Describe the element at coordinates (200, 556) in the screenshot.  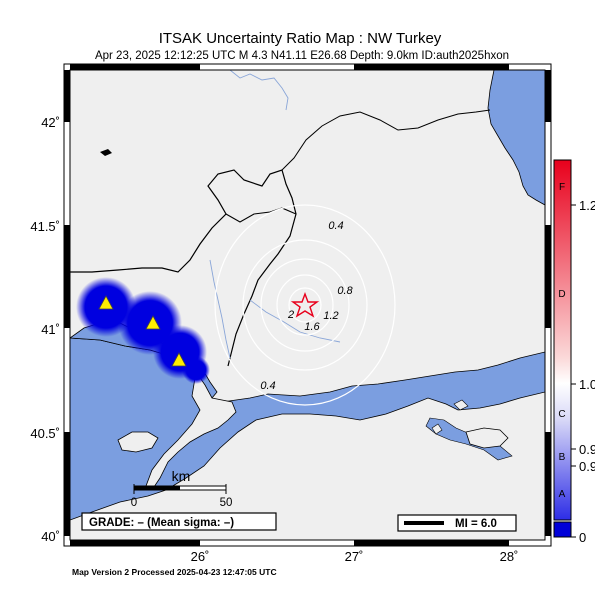
I see `lon-tick-label: 26˚` at that location.